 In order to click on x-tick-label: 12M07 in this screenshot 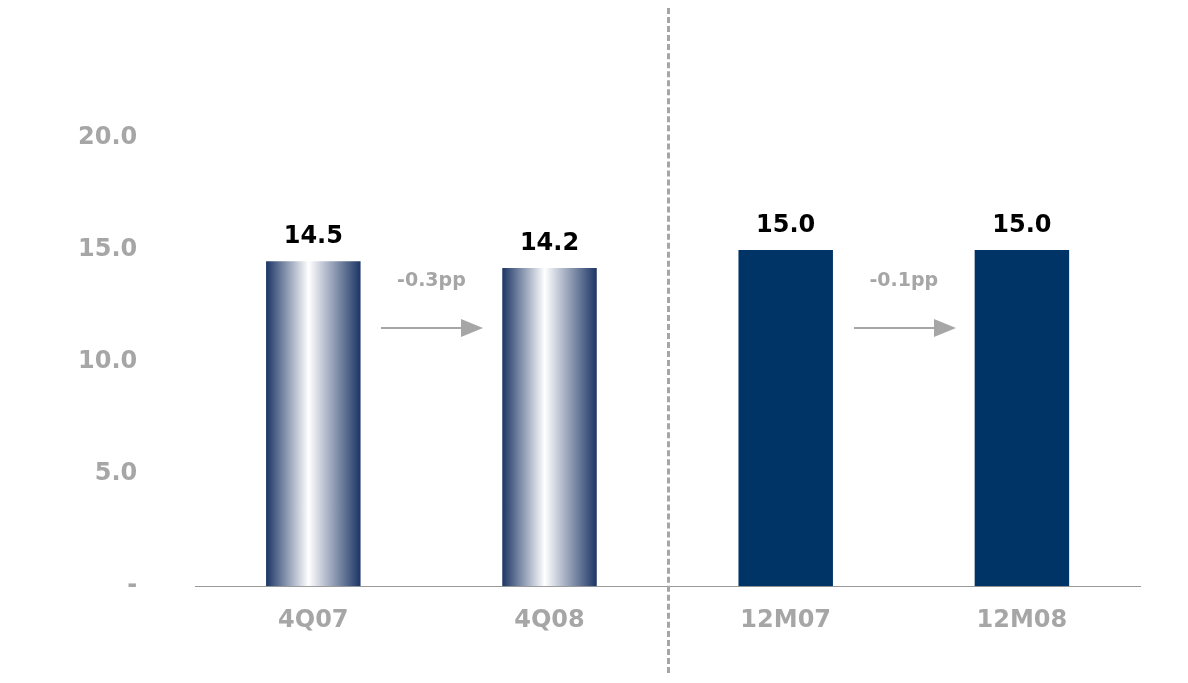, I will do `click(786, 618)`.